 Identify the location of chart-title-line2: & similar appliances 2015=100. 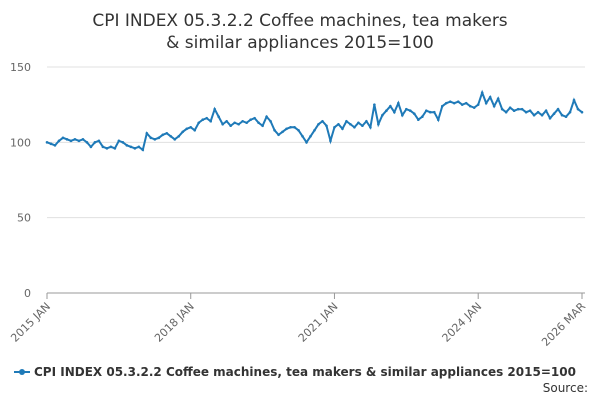
(300, 43).